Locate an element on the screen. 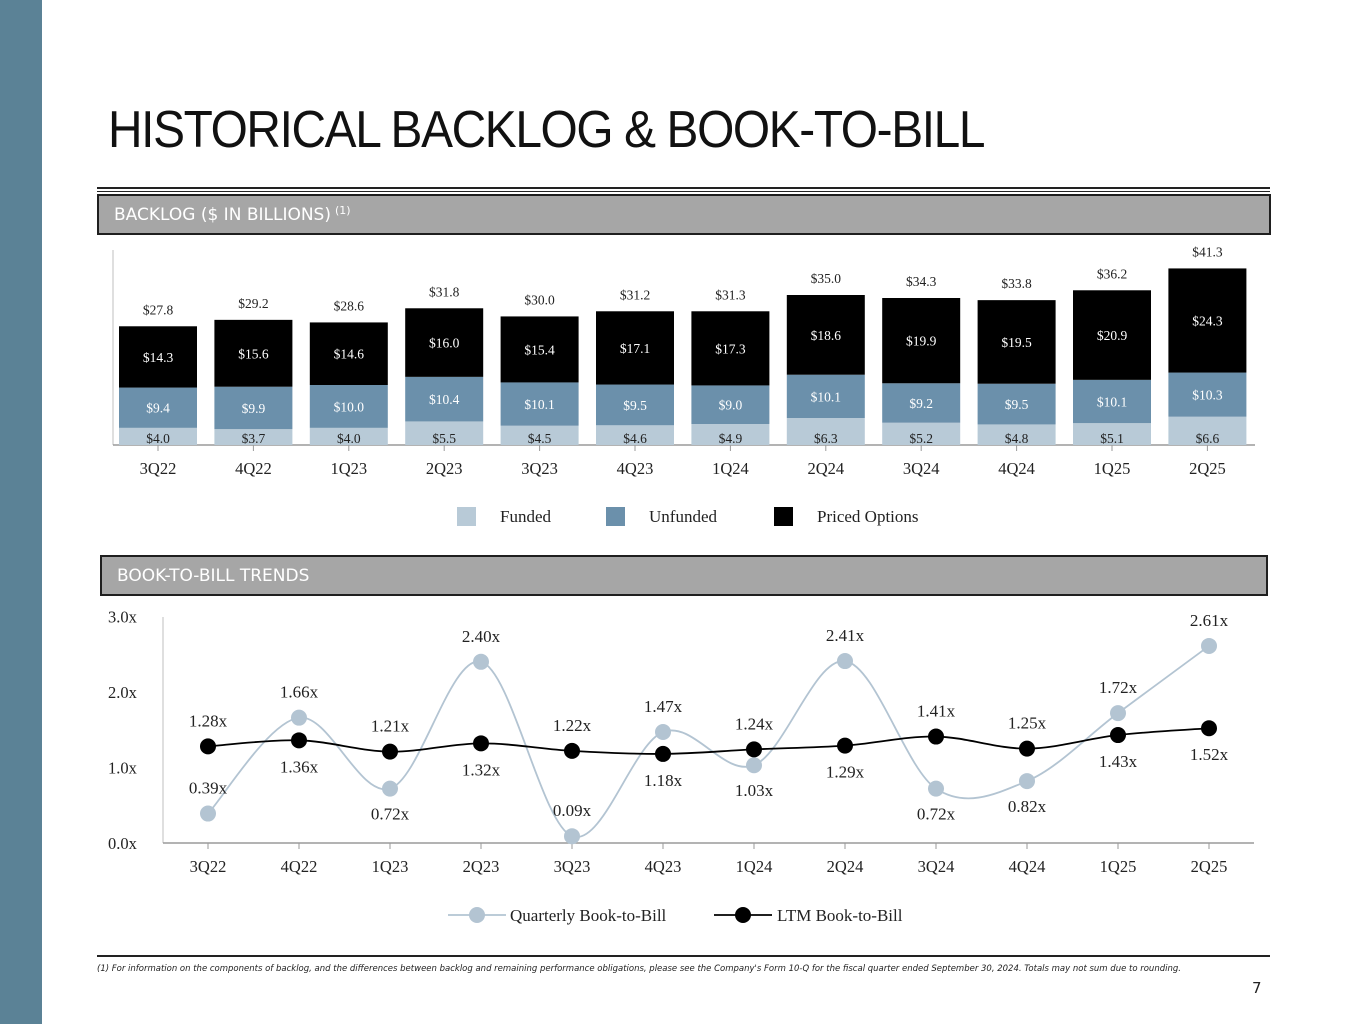 The image size is (1365, 1024). data-label-quarterly-1Q25: 1.72x is located at coordinates (1118, 687).